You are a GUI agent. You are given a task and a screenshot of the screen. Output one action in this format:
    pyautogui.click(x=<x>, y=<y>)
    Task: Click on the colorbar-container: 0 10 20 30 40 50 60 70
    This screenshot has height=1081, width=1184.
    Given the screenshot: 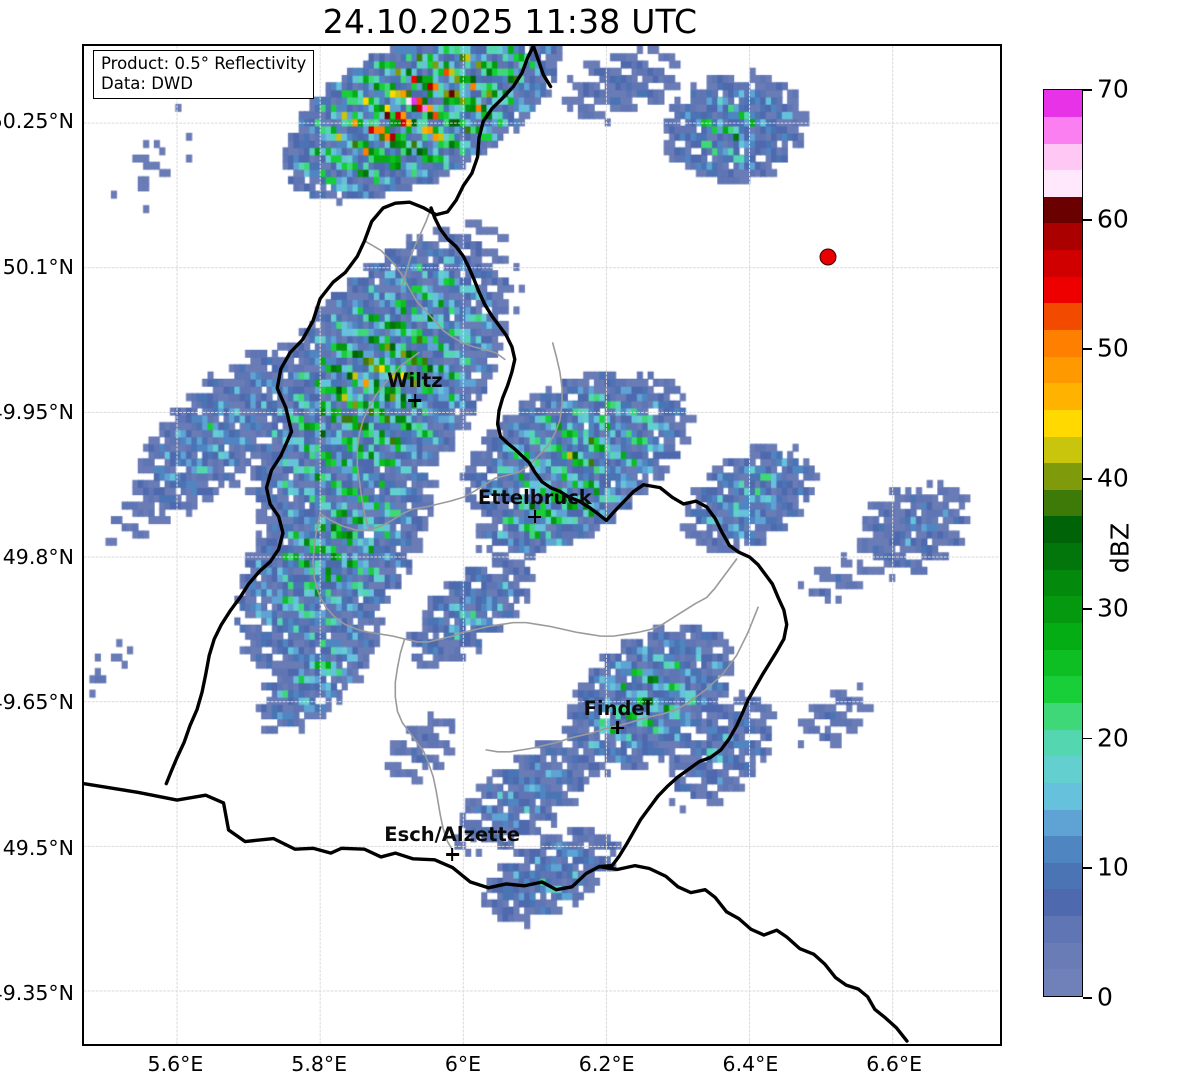 What is the action you would take?
    pyautogui.click(x=1086, y=543)
    